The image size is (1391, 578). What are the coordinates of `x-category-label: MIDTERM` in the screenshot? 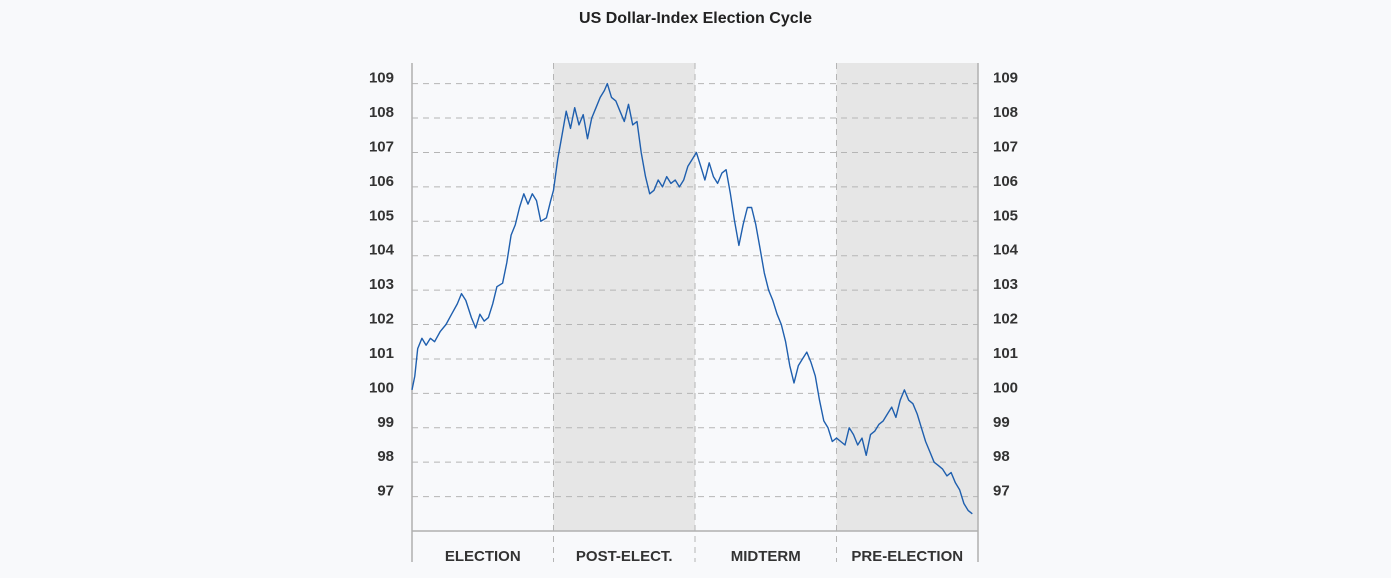 It's located at (766, 556).